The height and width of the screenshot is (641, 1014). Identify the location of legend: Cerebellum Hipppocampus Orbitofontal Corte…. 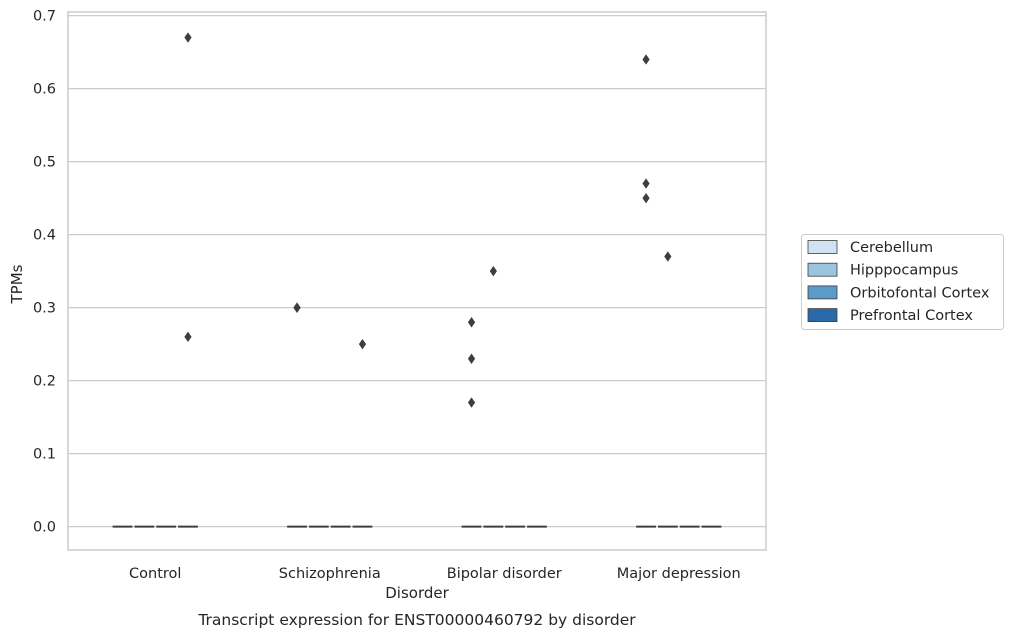
(902, 282).